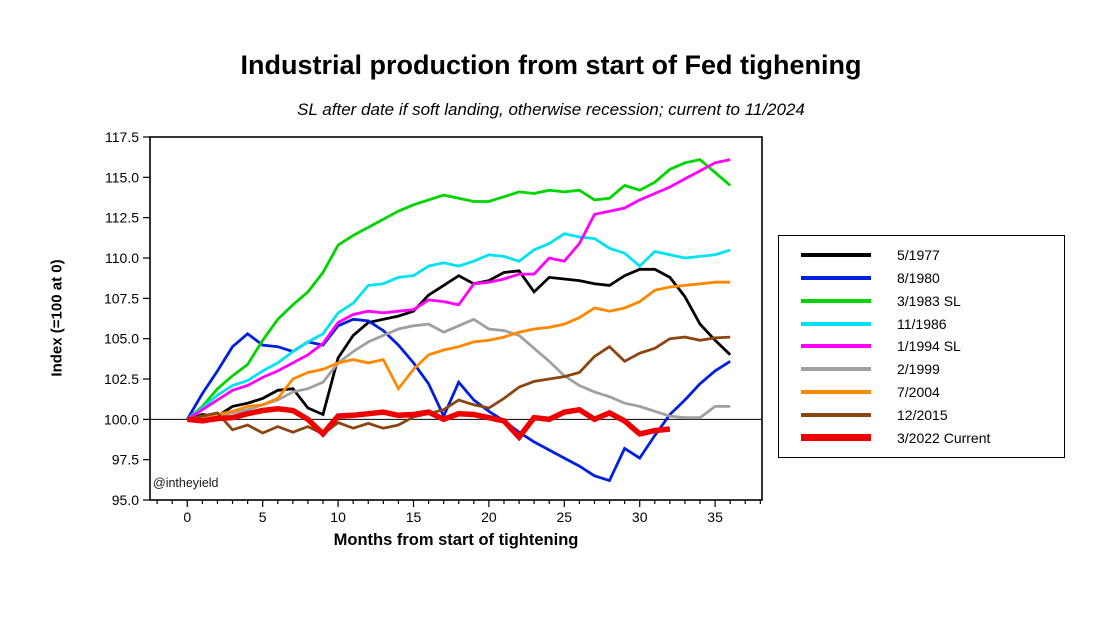 The image size is (1102, 619). I want to click on y-tick-label: 95.0, so click(125, 500).